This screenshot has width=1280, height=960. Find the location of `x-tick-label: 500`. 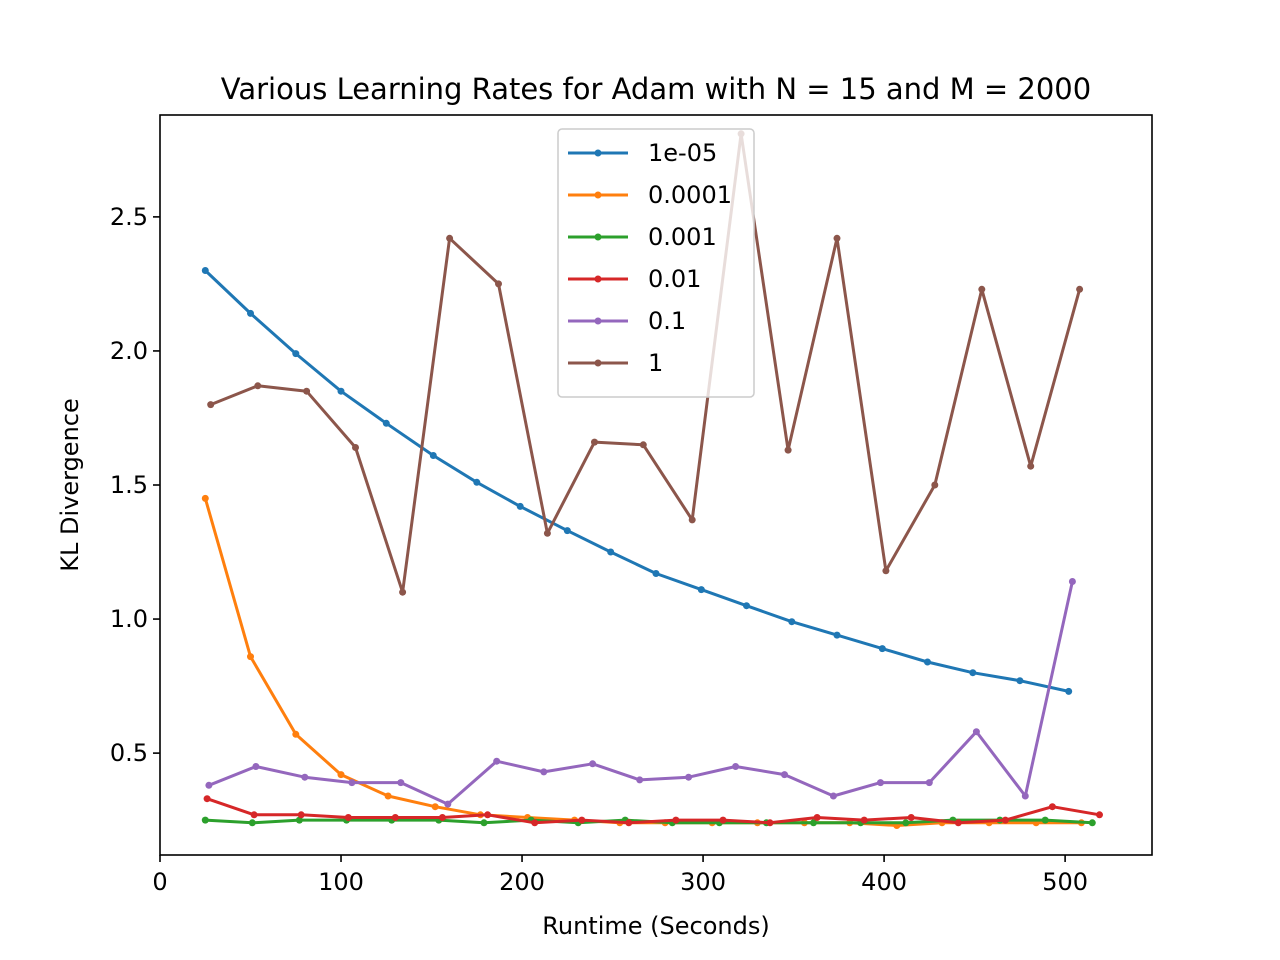

x-tick-label: 500 is located at coordinates (1065, 882).